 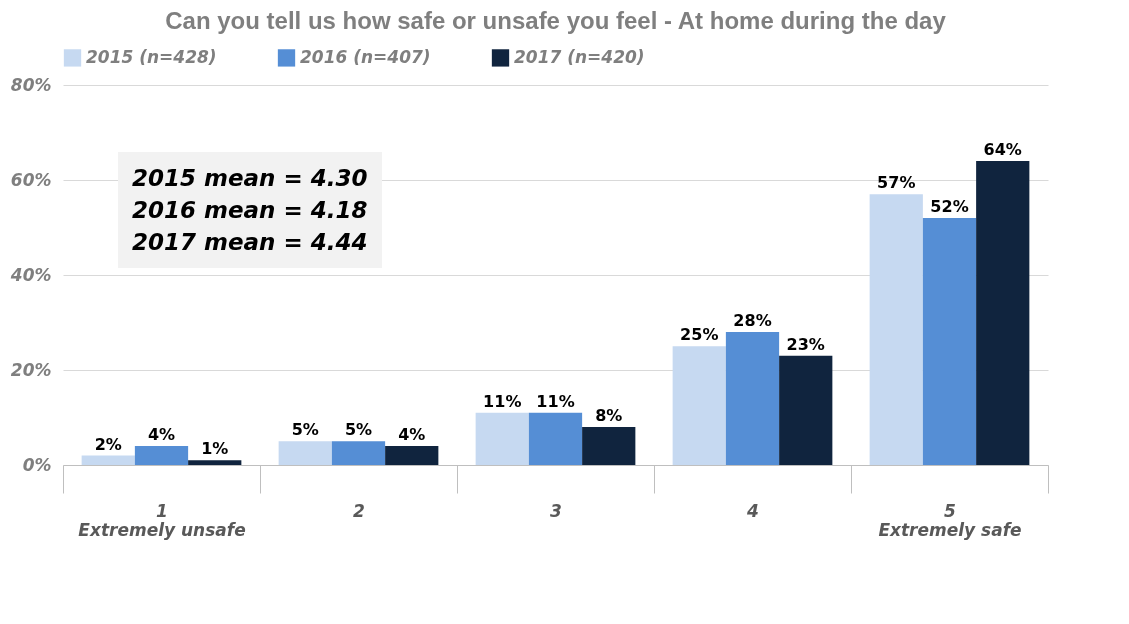 What do you see at coordinates (250, 178) in the screenshot?
I see `annotation: 2015 mean = 4.30` at bounding box center [250, 178].